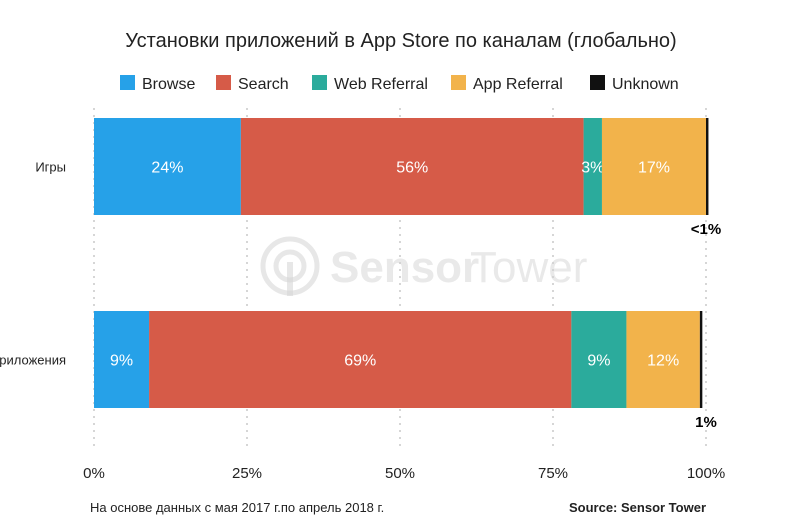 The image size is (799, 527). What do you see at coordinates (637, 507) in the screenshot?
I see `source-label: Source: Sensor Tower` at bounding box center [637, 507].